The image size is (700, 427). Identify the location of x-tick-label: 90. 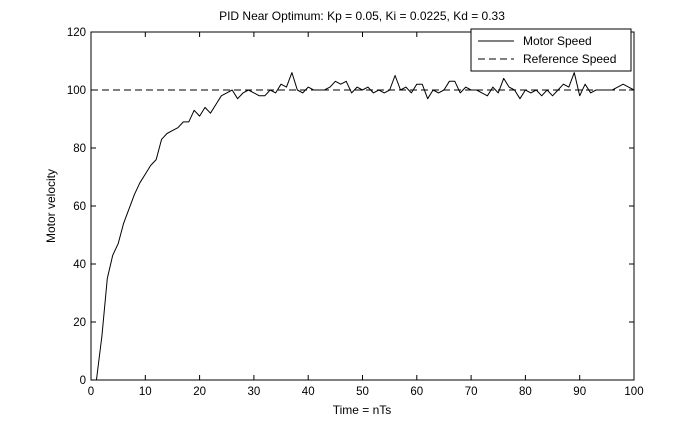
(579, 392).